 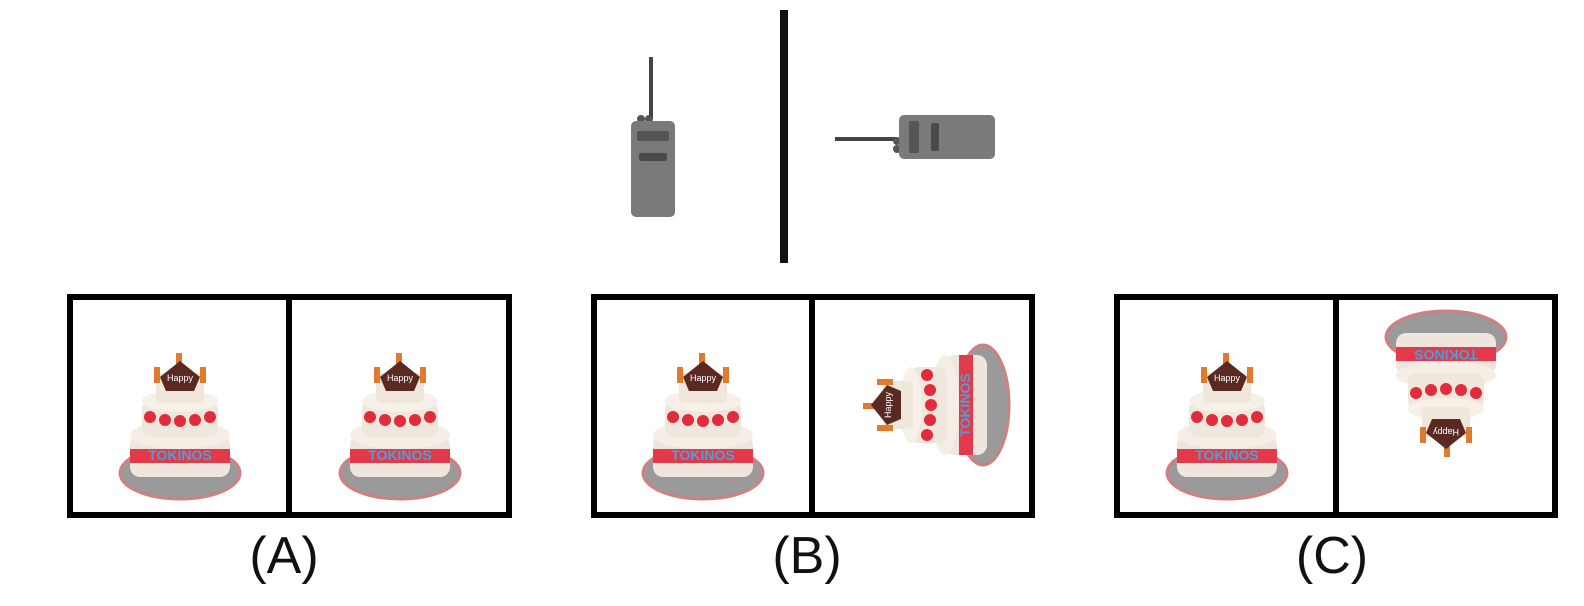 I want to click on option-label: (C), so click(x=1332, y=556).